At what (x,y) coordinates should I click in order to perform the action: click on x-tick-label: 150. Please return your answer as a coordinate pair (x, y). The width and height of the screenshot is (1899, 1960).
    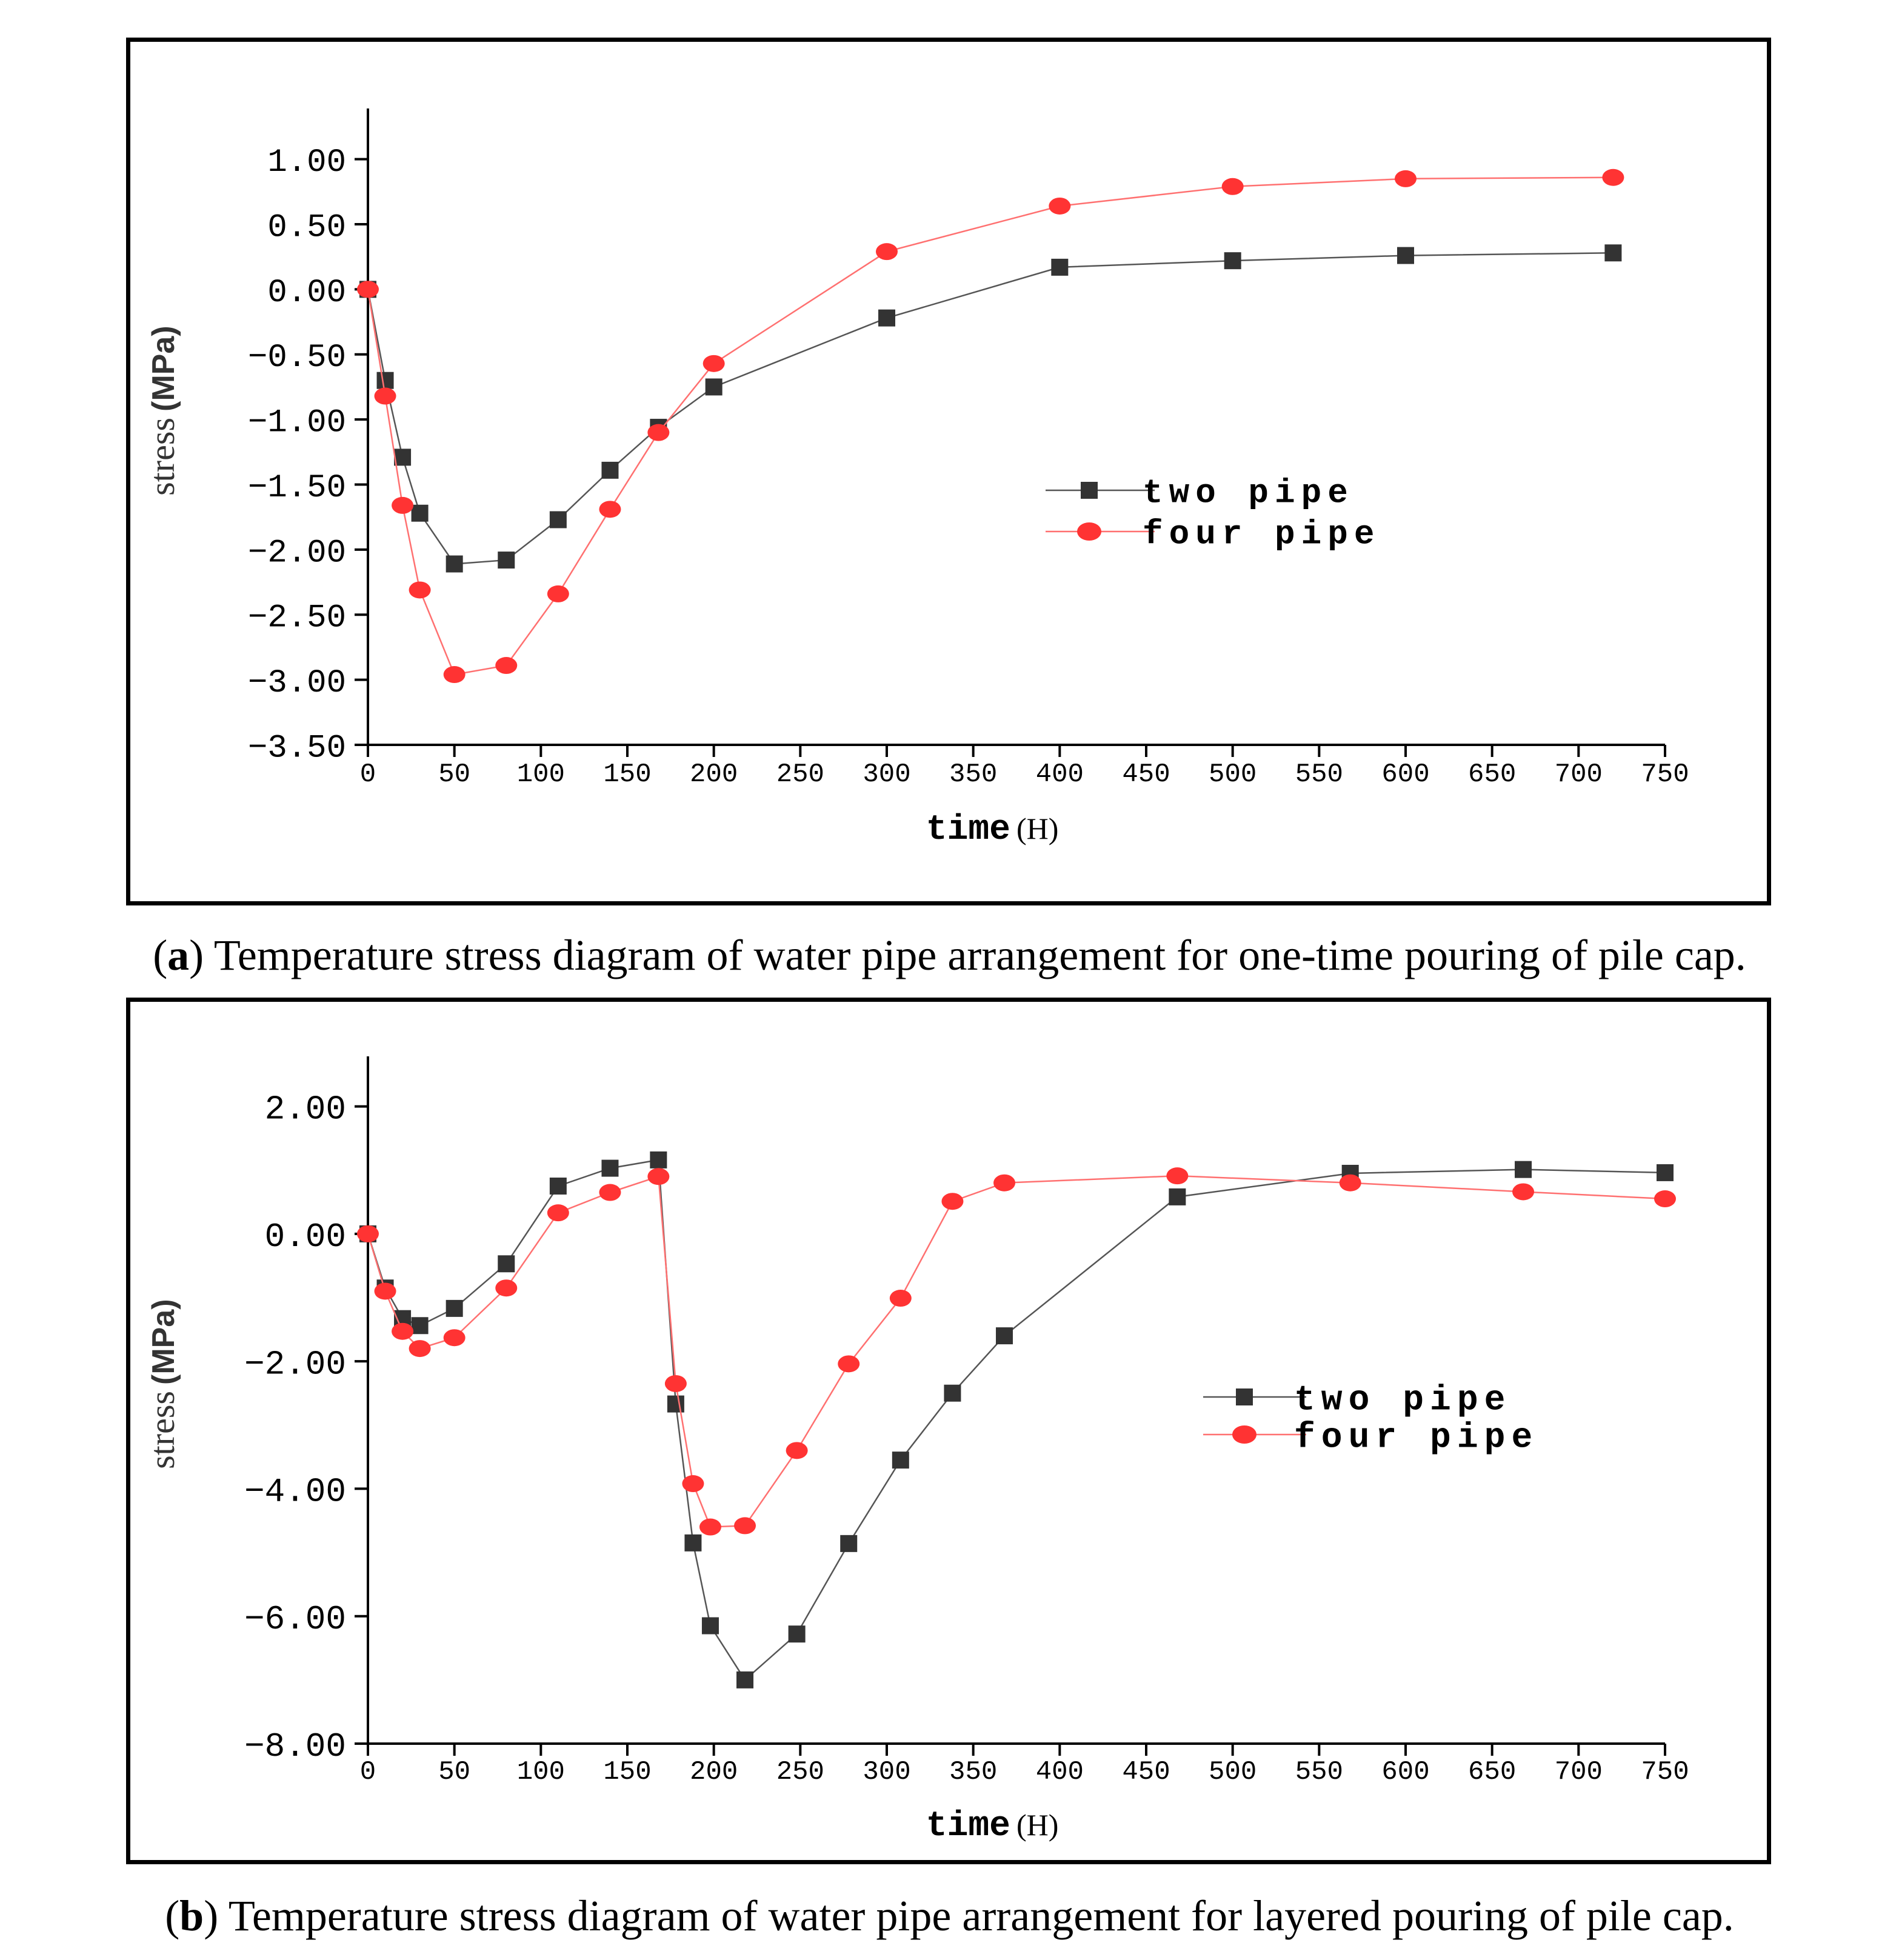
    Looking at the image, I should click on (627, 1772).